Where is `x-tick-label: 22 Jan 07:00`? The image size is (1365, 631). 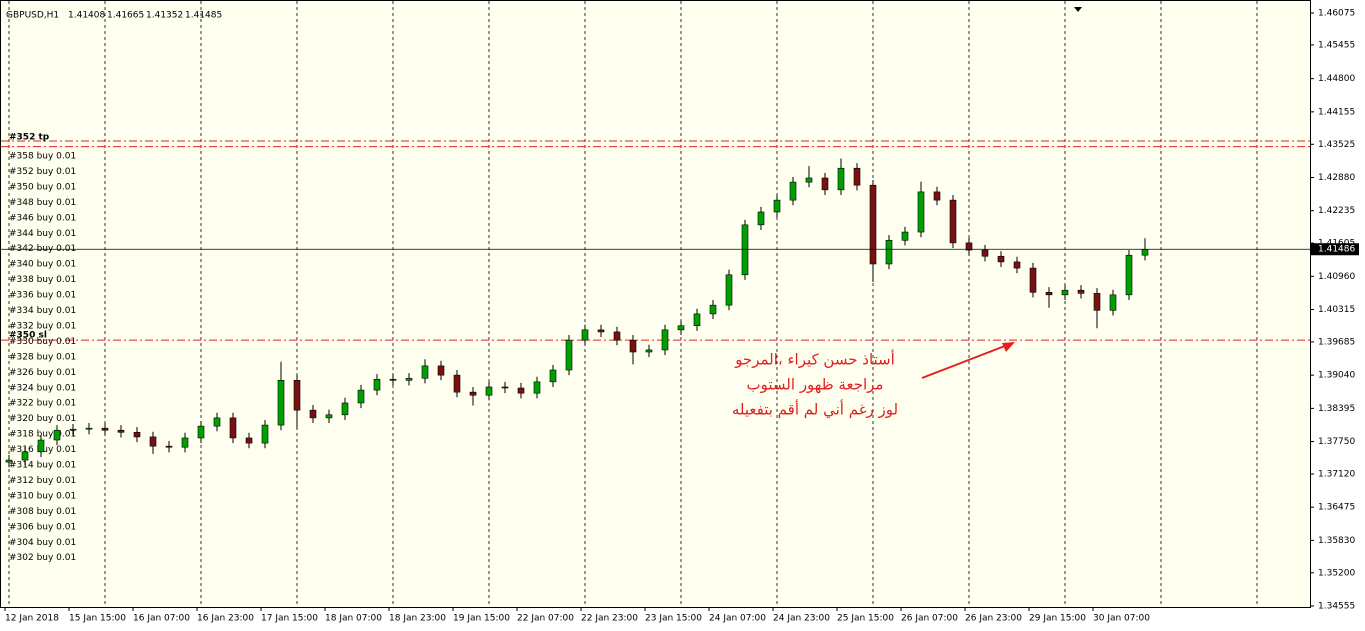 x-tick-label: 22 Jan 07:00 is located at coordinates (545, 619).